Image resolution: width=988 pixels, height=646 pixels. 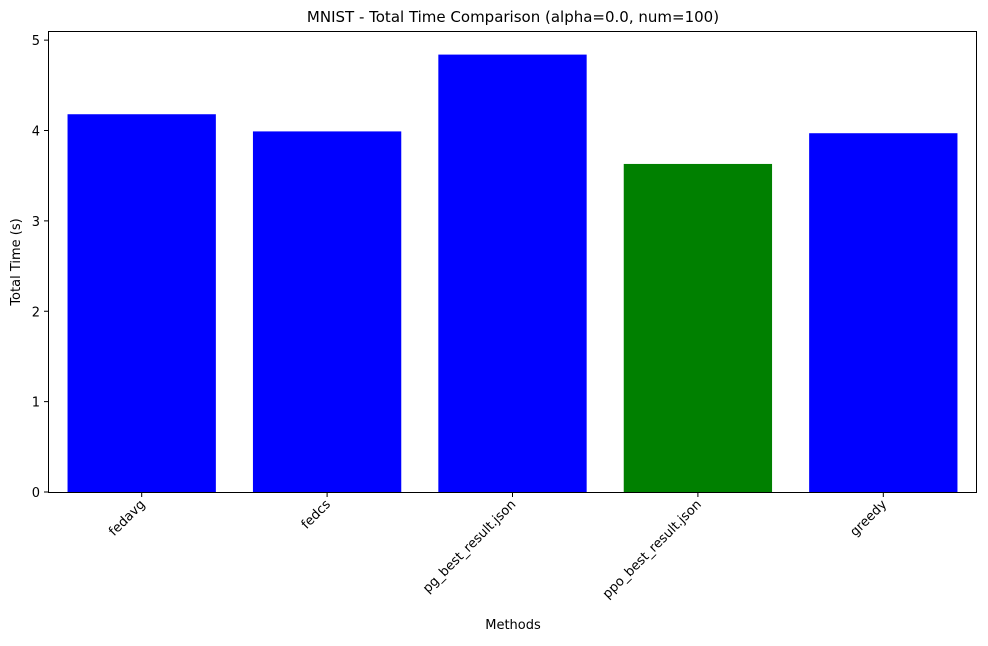 What do you see at coordinates (698, 327) in the screenshot?
I see `bar-ppo-best-result-json` at bounding box center [698, 327].